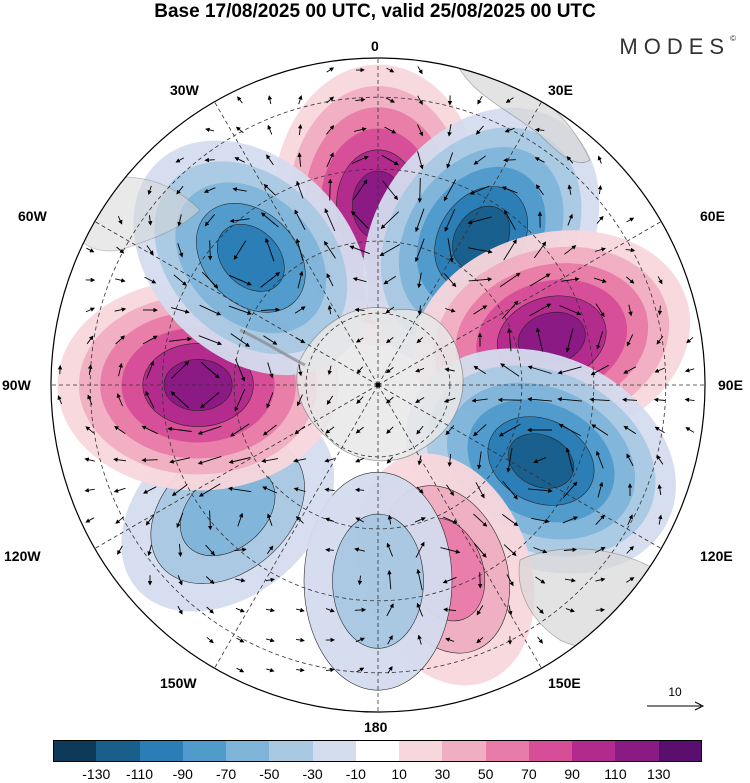 This screenshot has height=783, width=750. I want to click on lon-label-60w: 60W, so click(32, 216).